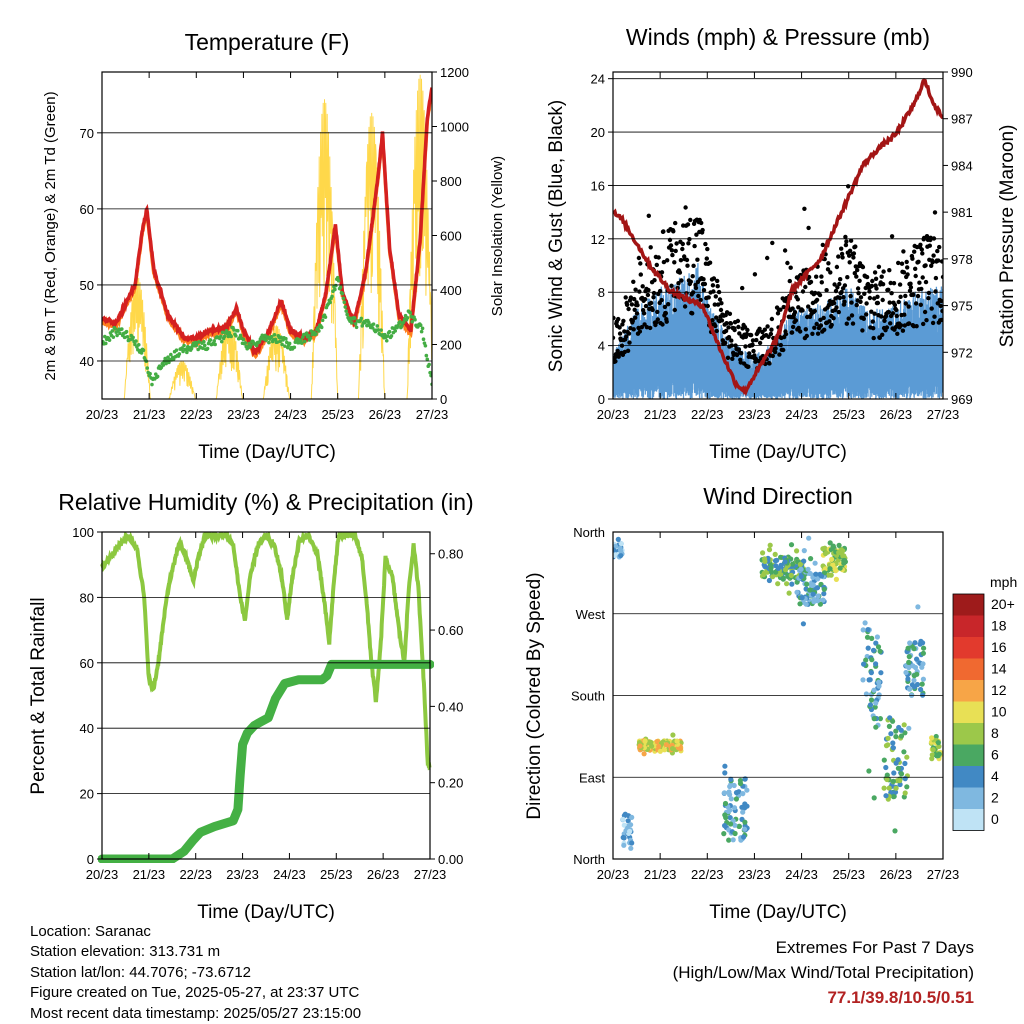 This screenshot has width=1024, height=1024. I want to click on y-right-tick-label: 600, so click(451, 236).